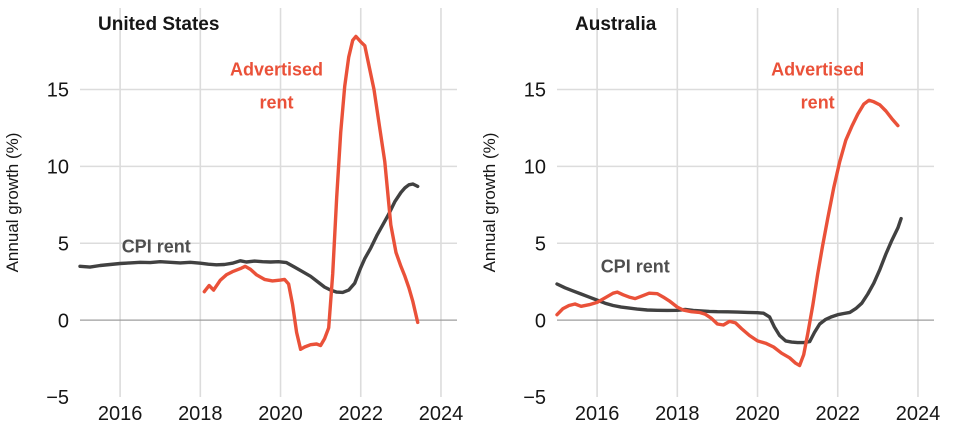  I want to click on chart-title: United States, so click(158, 24).